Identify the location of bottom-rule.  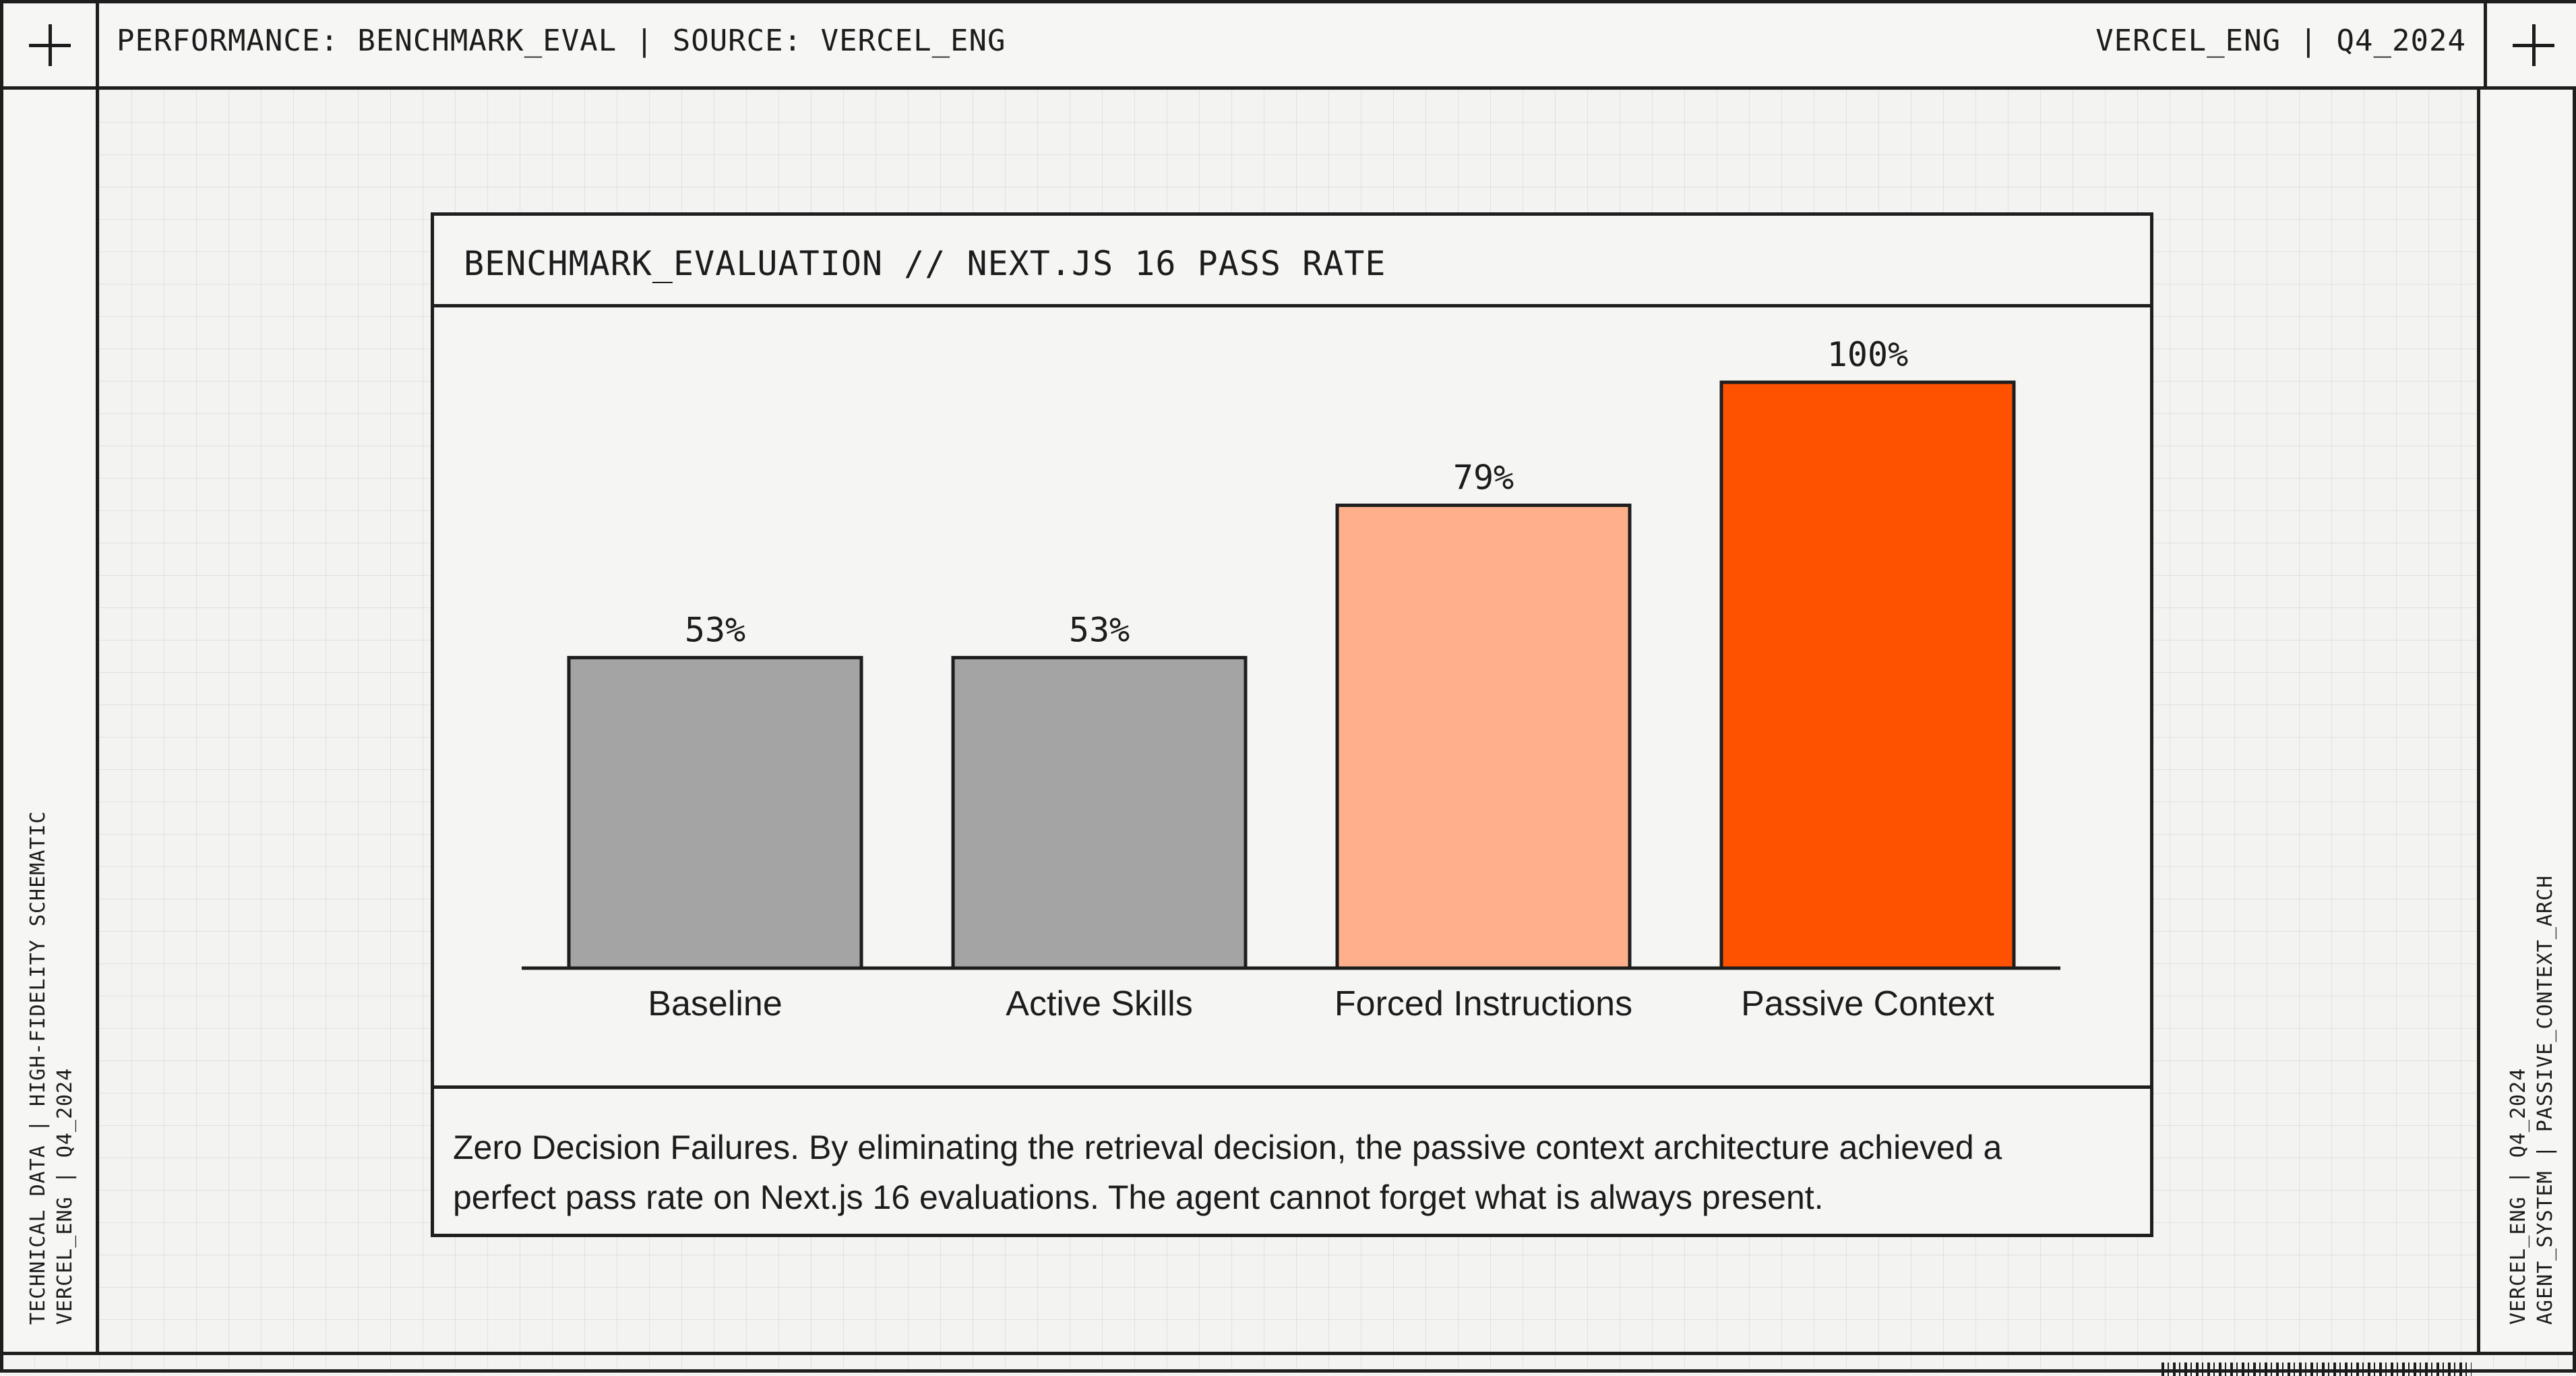
(1290, 1353).